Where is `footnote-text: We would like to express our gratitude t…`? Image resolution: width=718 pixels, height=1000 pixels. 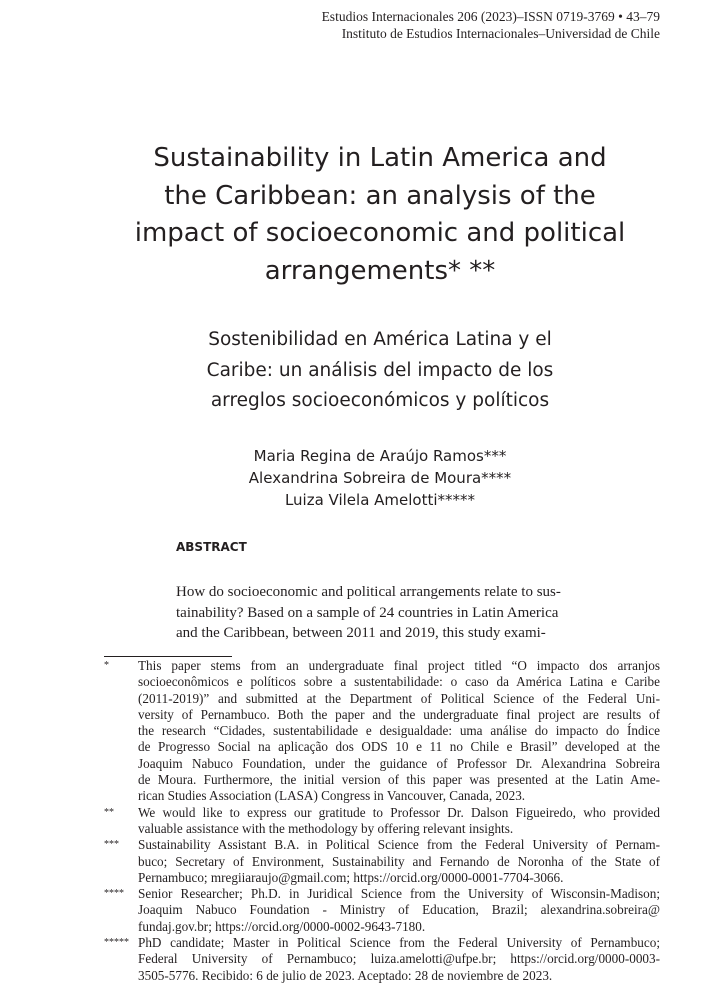 footnote-text: We would like to express our gratitude t… is located at coordinates (399, 821).